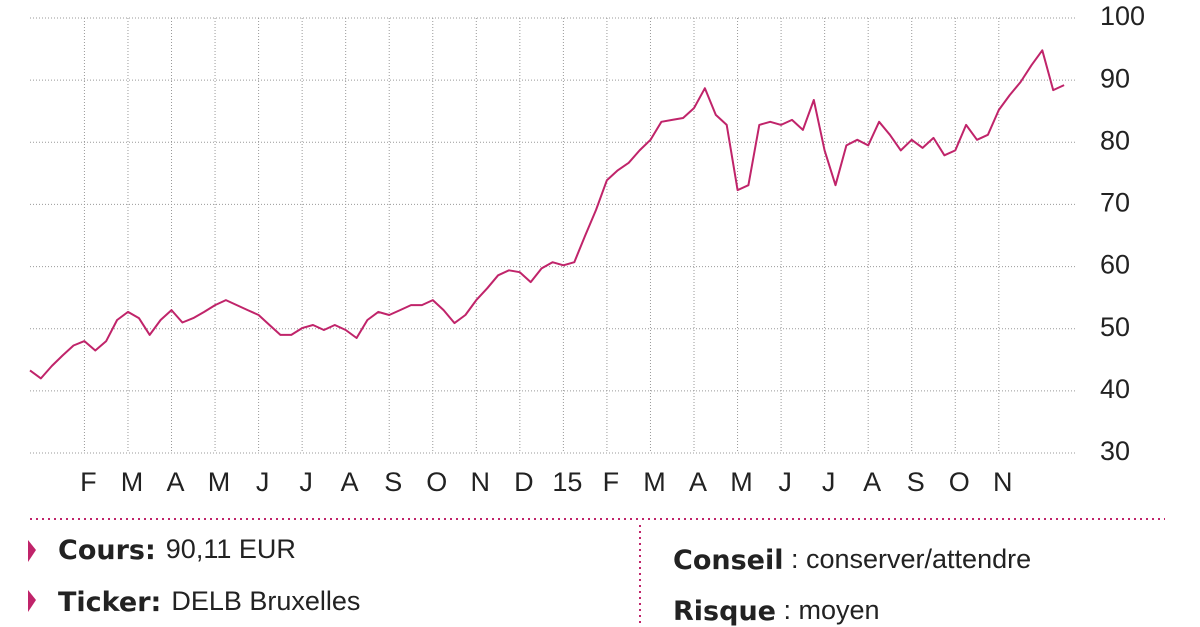 This screenshot has height=627, width=1200. Describe the element at coordinates (524, 482) in the screenshot. I see `x-tick-label: D` at that location.